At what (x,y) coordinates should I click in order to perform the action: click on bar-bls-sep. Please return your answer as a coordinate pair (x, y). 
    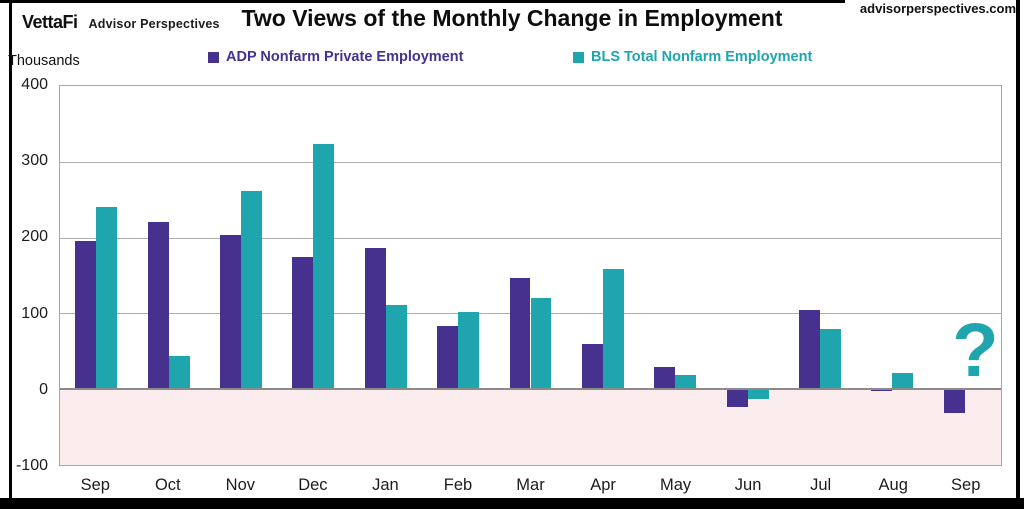
    Looking at the image, I should click on (107, 298).